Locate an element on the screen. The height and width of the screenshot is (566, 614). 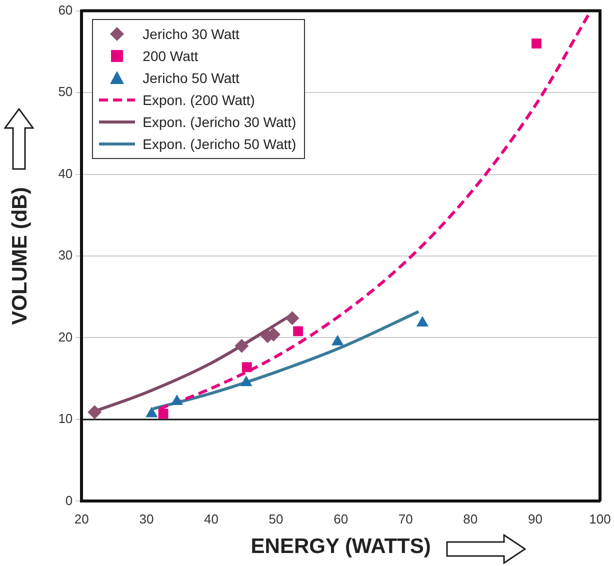
y-tick-label: 30 is located at coordinates (65, 255).